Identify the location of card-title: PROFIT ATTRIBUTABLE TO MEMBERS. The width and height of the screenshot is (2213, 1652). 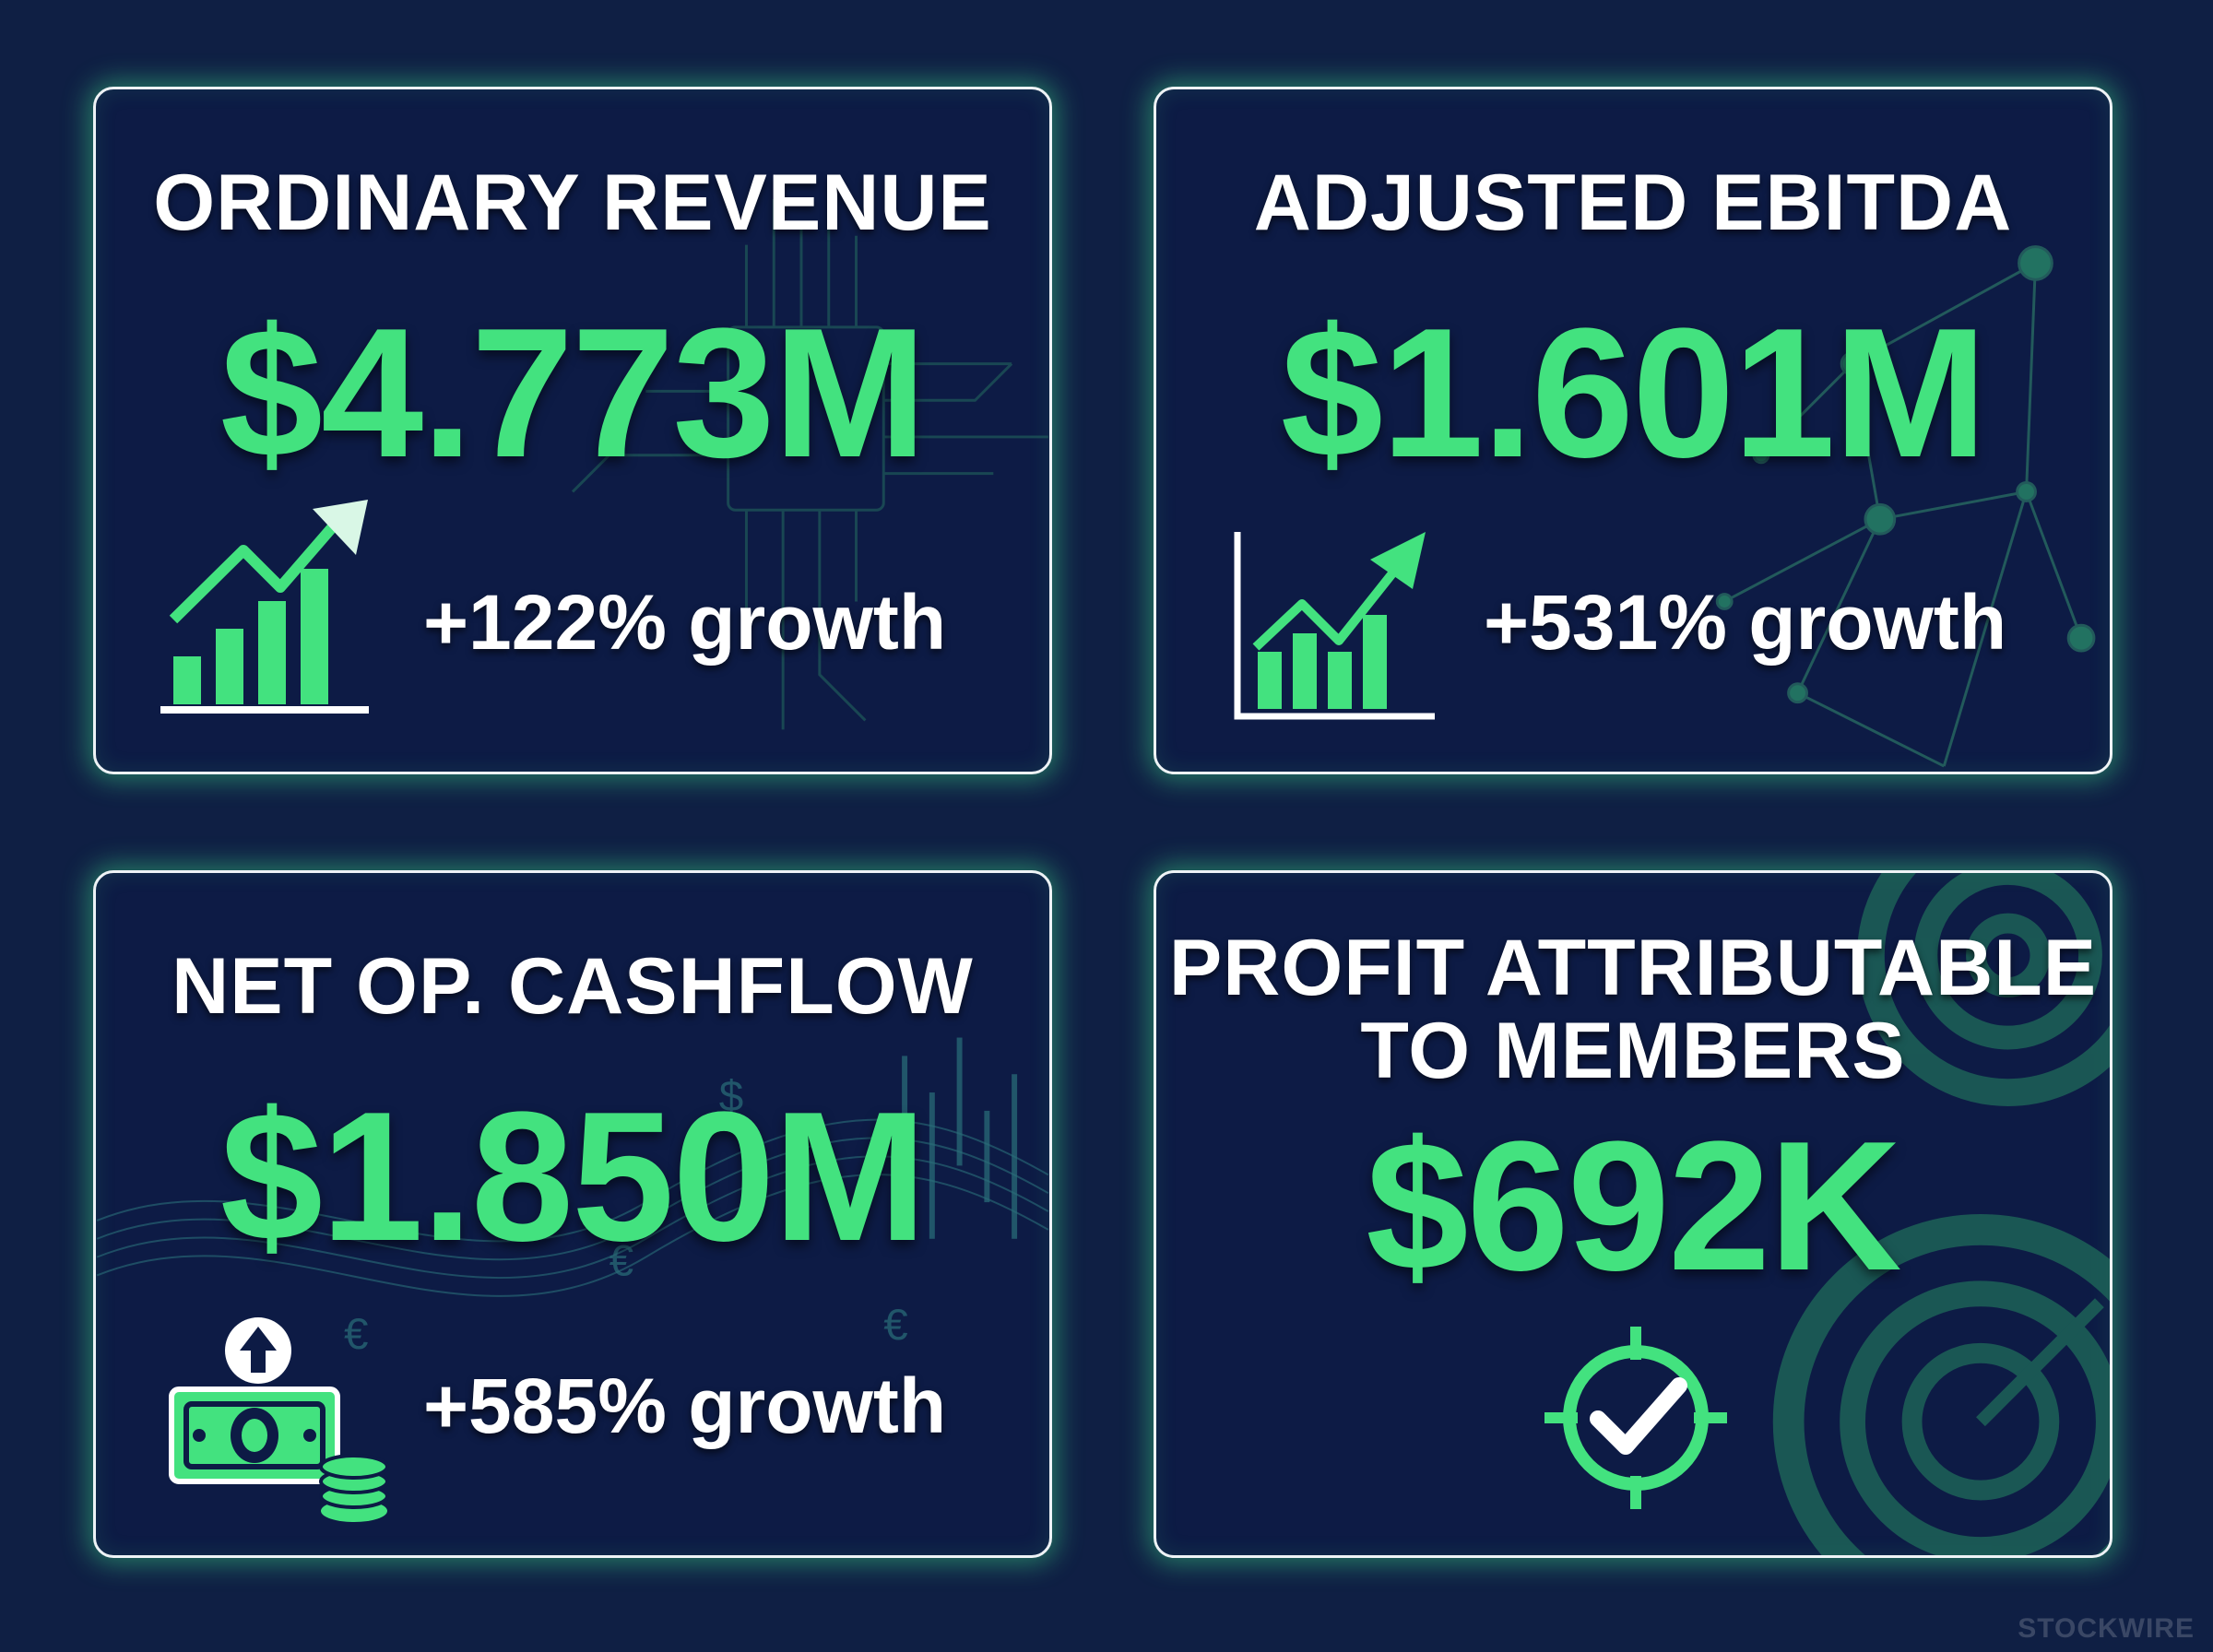
(1633, 1009).